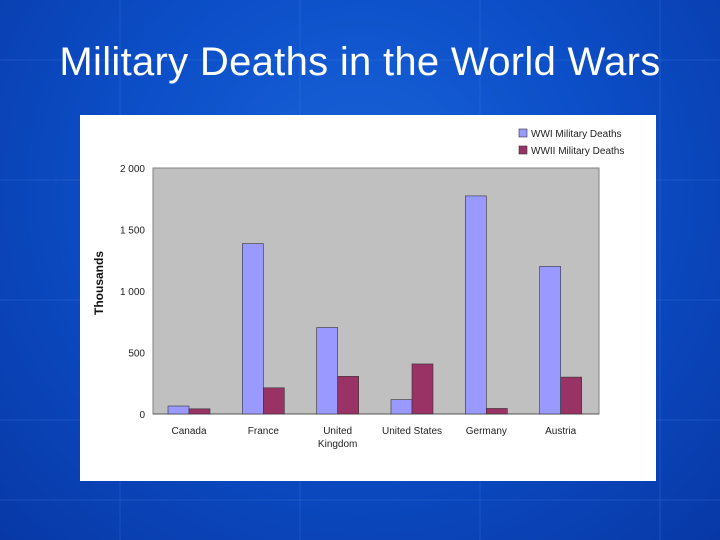  I want to click on slide-title: Military Deaths in the World Wars, so click(360, 62).